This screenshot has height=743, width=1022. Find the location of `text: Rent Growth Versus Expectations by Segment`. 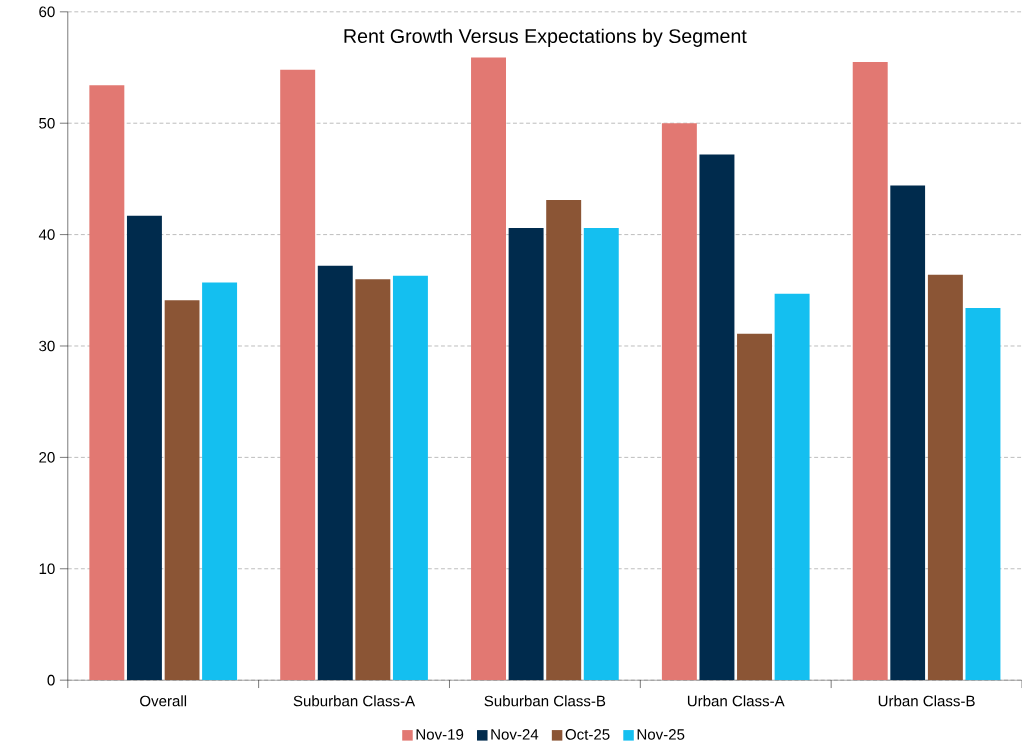

text: Rent Growth Versus Expectations by Segment is located at coordinates (545, 37).